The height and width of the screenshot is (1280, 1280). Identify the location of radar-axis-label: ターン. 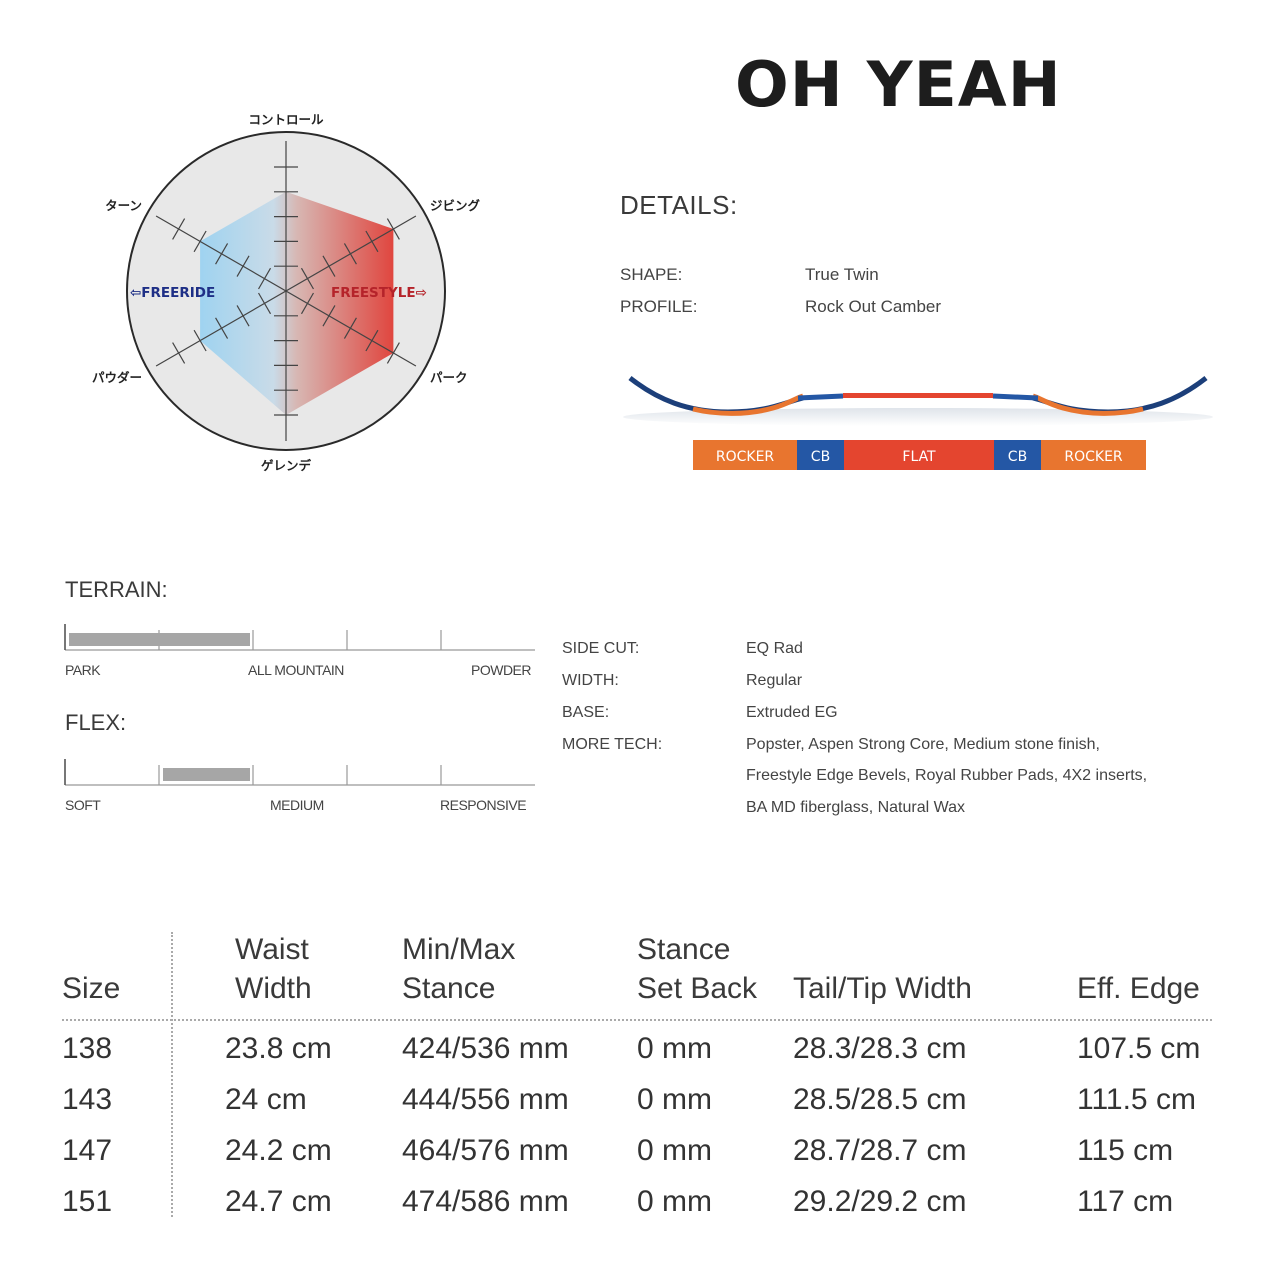
(123, 205).